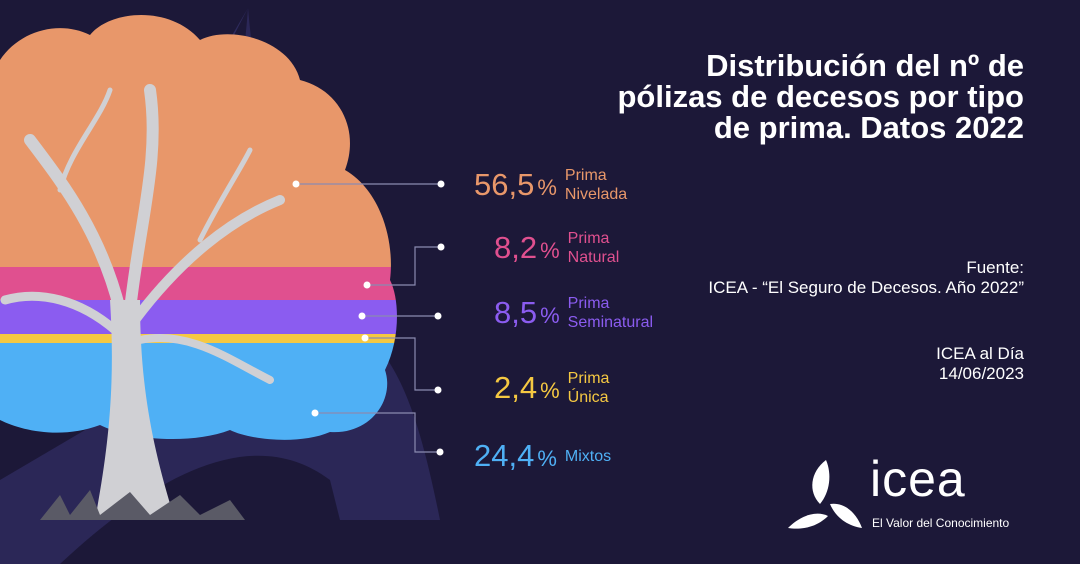 The image size is (1080, 564). I want to click on label-unica: 2,4% Prima Única, so click(551, 388).